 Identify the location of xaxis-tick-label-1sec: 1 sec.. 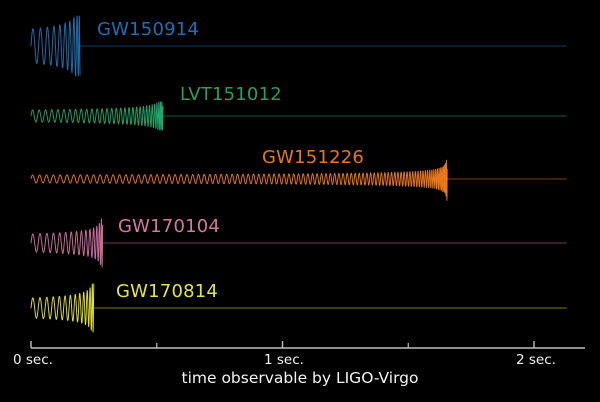
(284, 360).